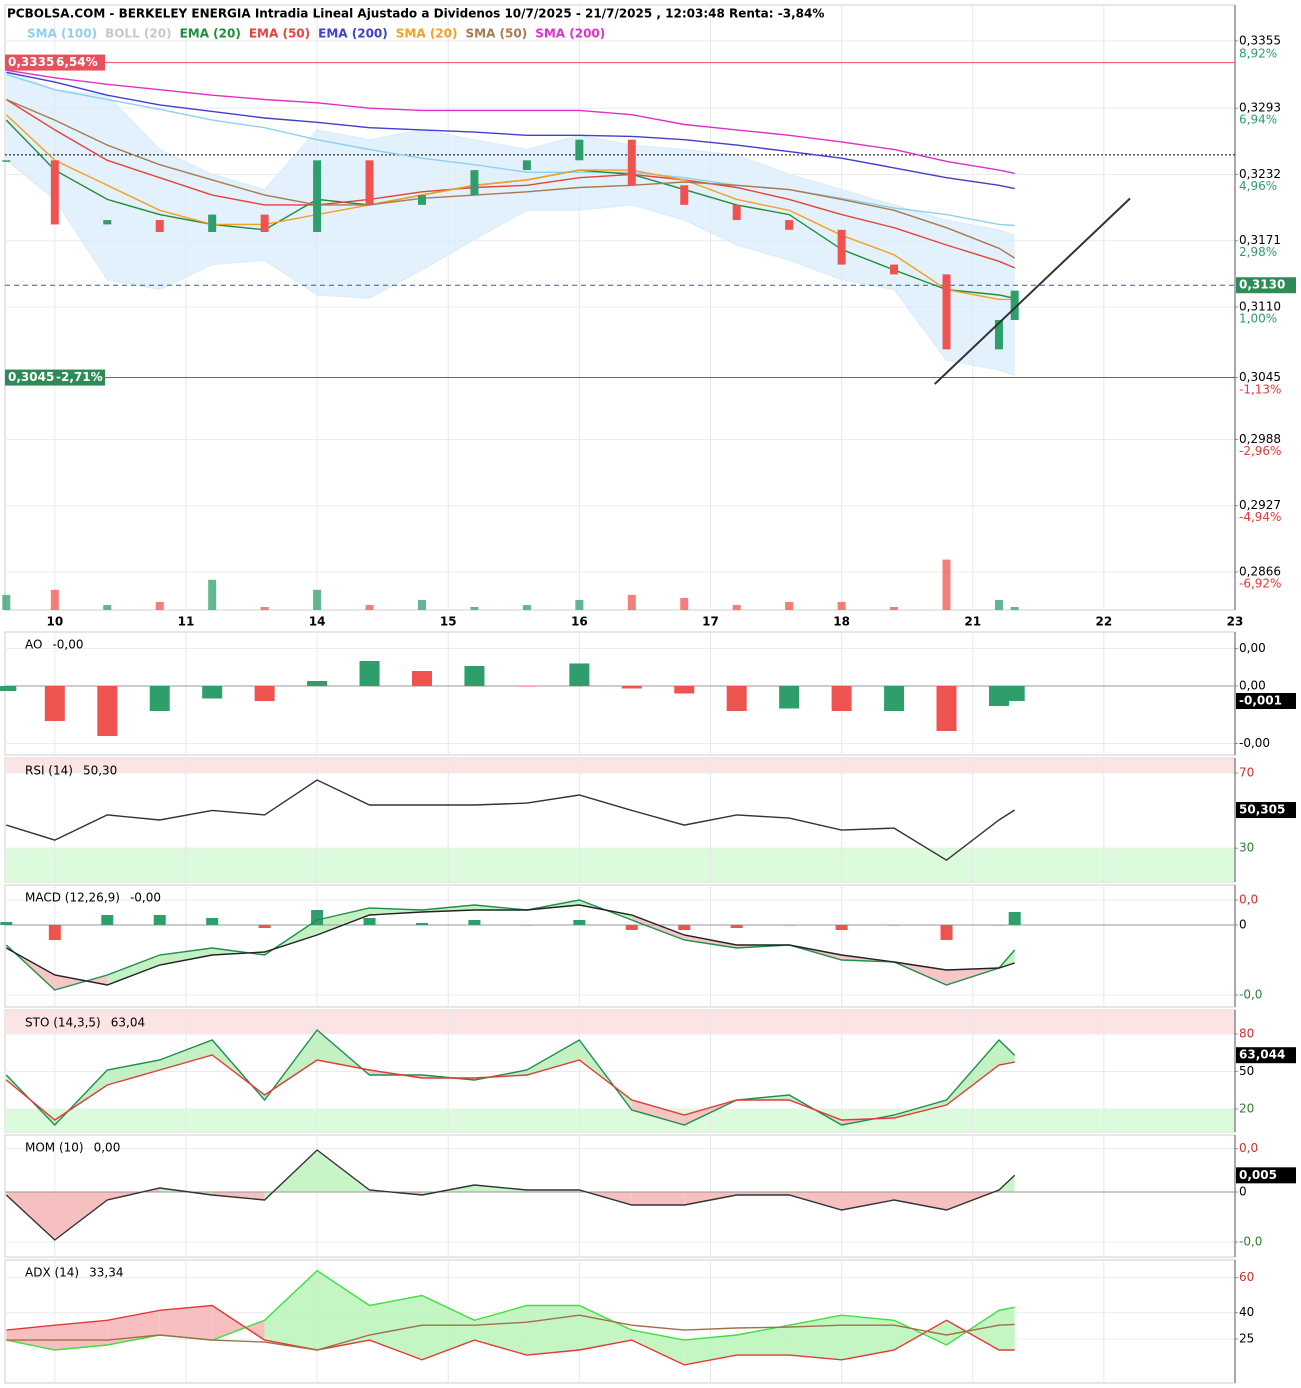 This screenshot has height=1388, width=1301. Describe the element at coordinates (145, 898) in the screenshot. I see `panel-title-value: -0,00` at that location.